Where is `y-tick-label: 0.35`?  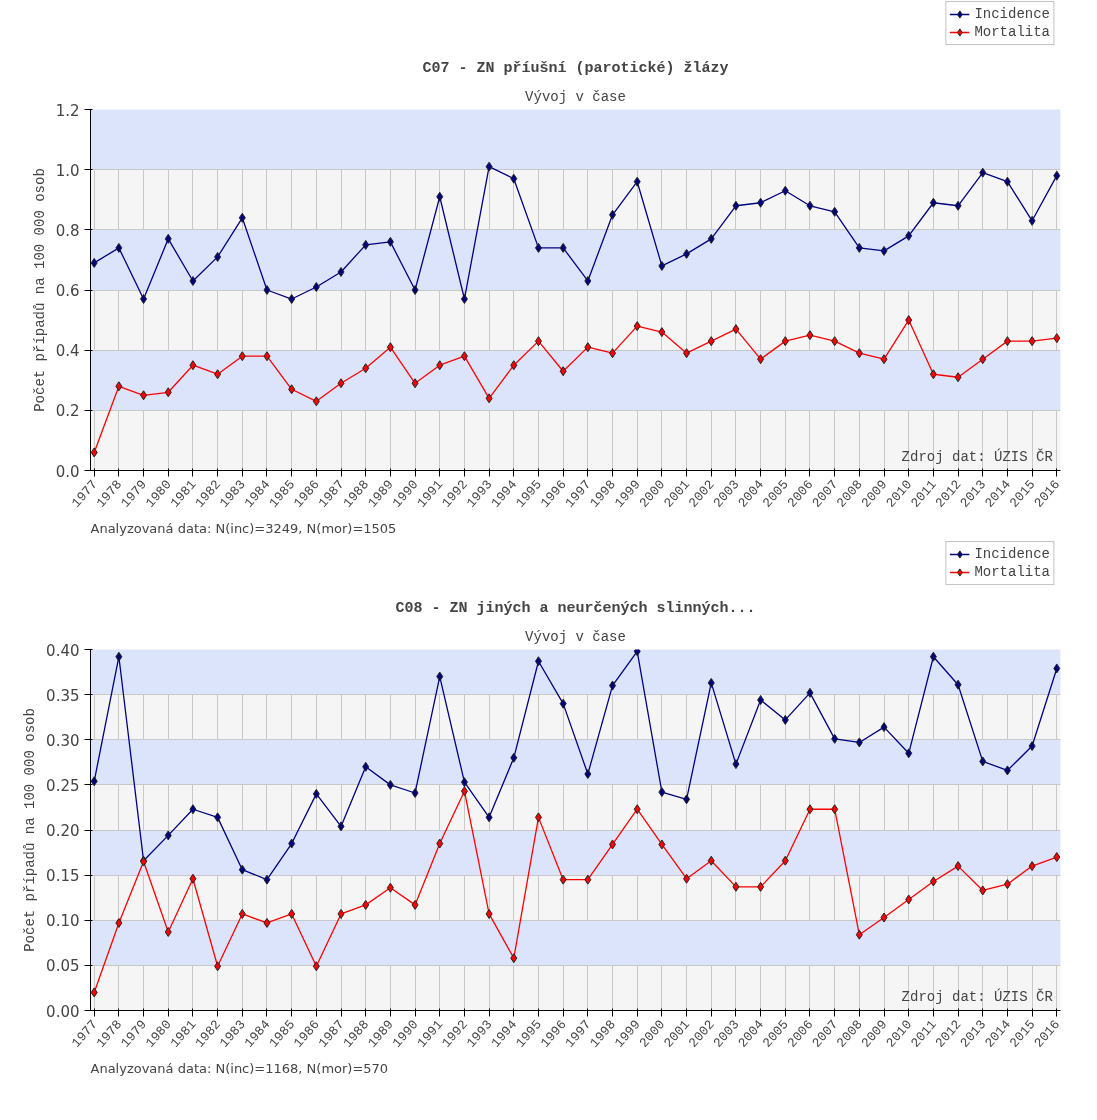 y-tick-label: 0.35 is located at coordinates (63, 695).